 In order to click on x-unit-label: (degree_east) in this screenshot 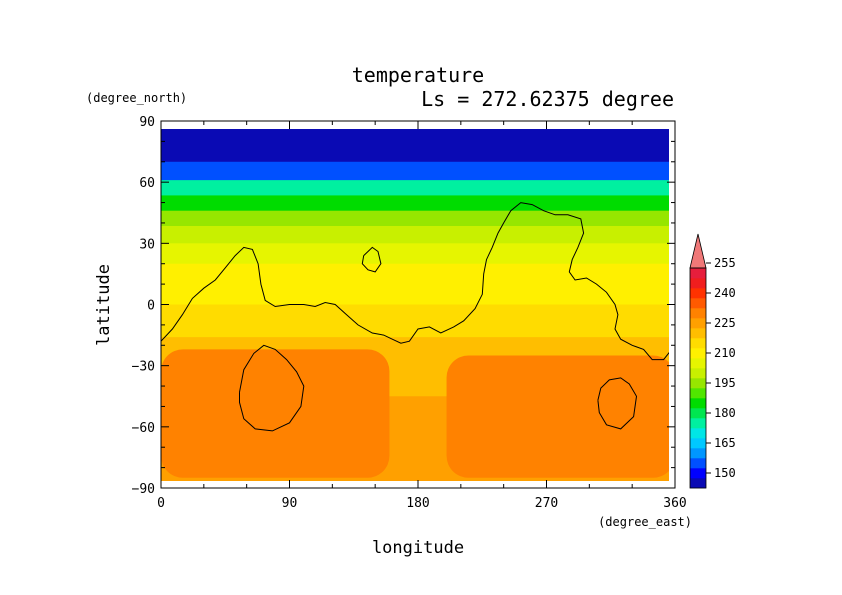, I will do `click(645, 522)`.